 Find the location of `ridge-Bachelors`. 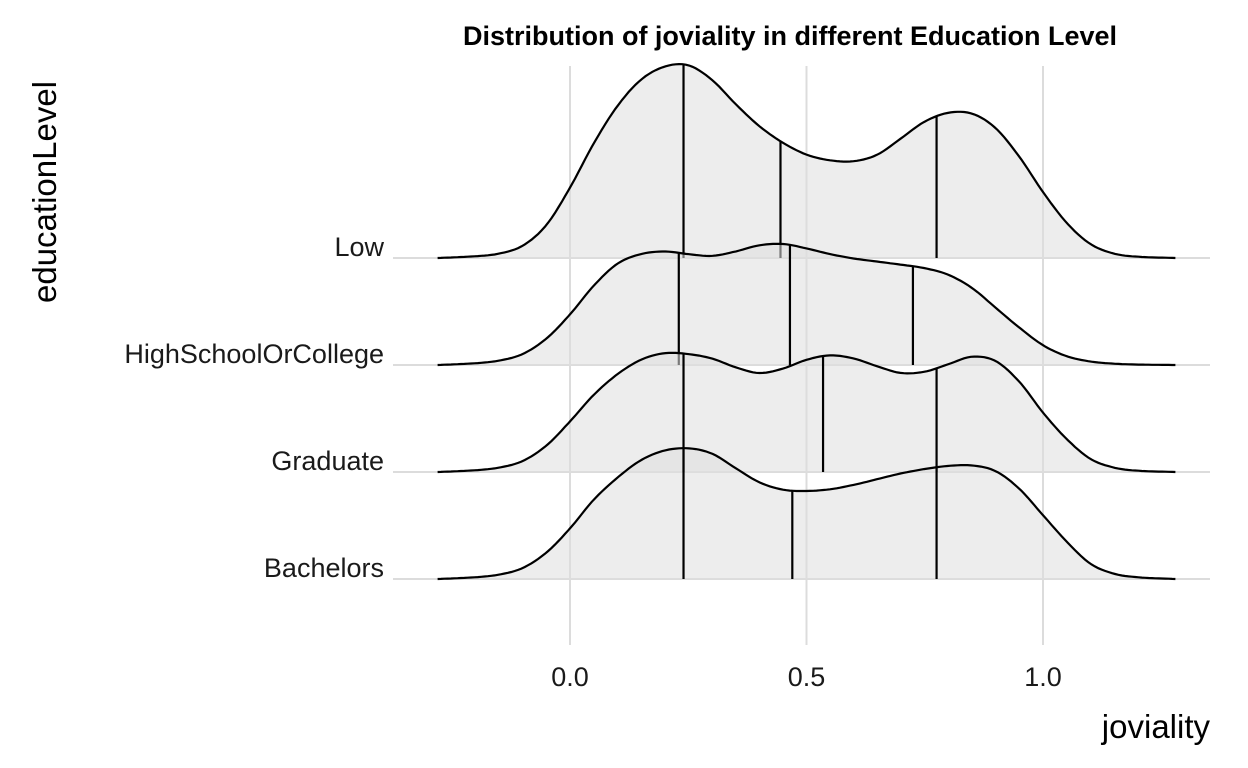

ridge-Bachelors is located at coordinates (806, 514).